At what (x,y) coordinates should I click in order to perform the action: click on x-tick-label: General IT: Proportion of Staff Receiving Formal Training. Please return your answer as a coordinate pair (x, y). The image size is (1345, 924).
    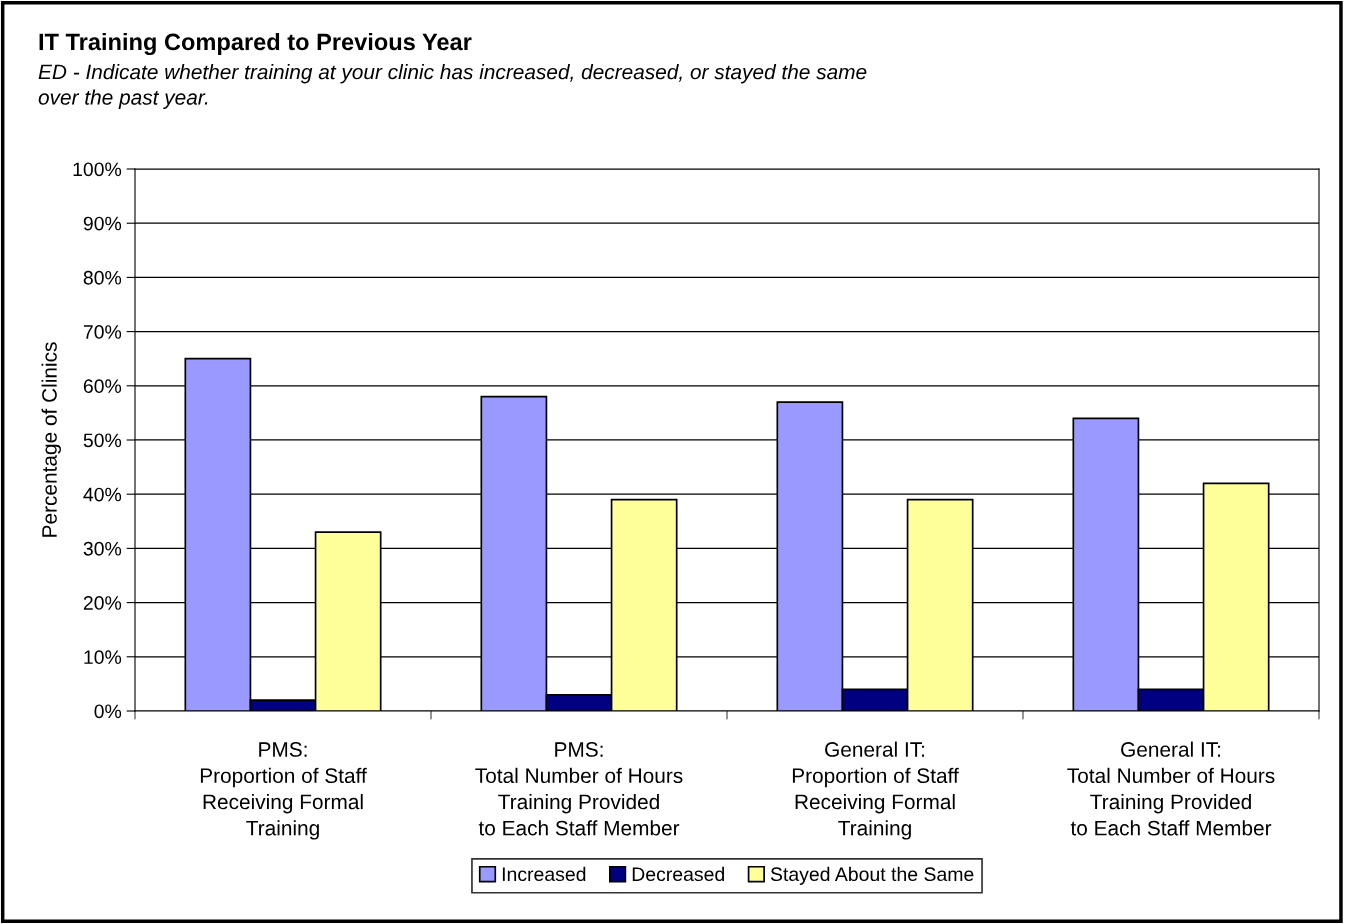
    Looking at the image, I should click on (875, 790).